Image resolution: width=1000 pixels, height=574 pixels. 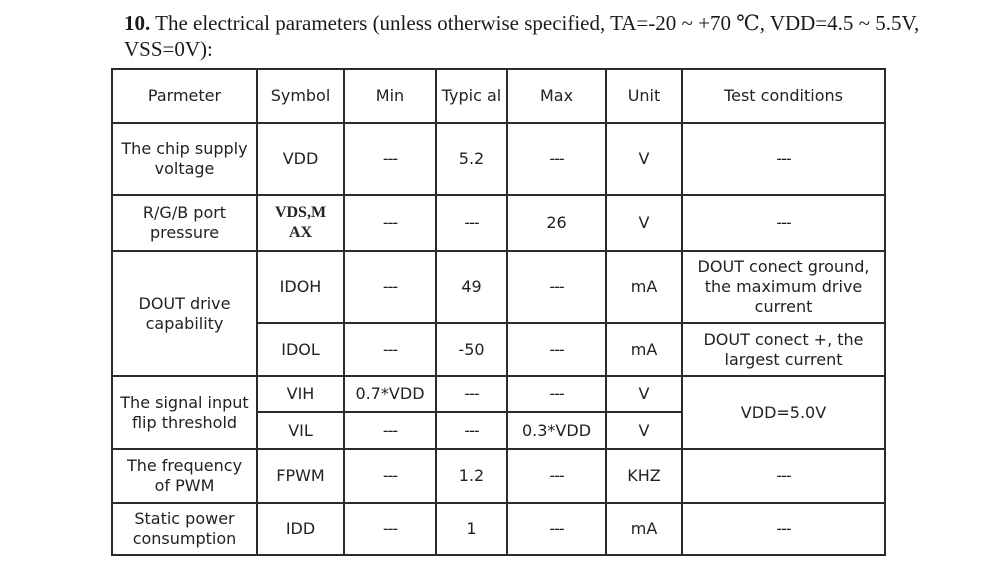 What do you see at coordinates (300, 529) in the screenshot?
I see `cell-symbol: IDD` at bounding box center [300, 529].